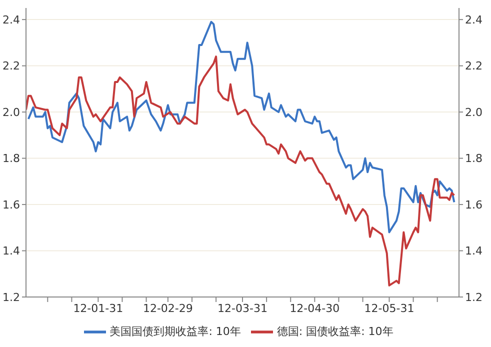  Describe the element at coordinates (473, 19) in the screenshot. I see `y2-tick-label: 2.4` at that location.